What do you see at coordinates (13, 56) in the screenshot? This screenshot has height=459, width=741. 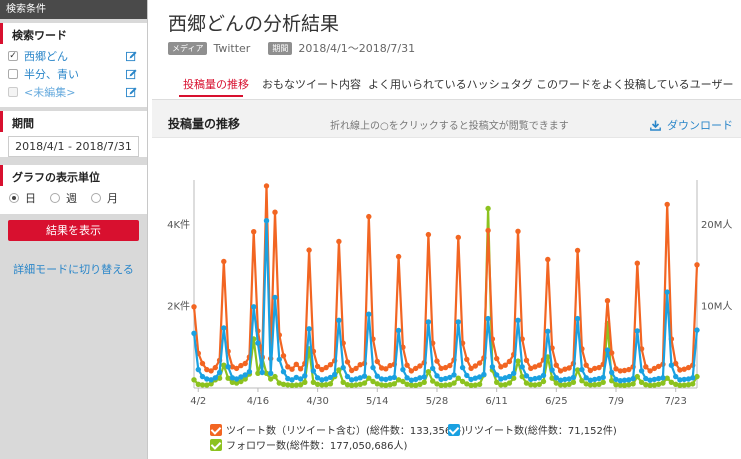 I see `keyword-checkbox: ✓` at bounding box center [13, 56].